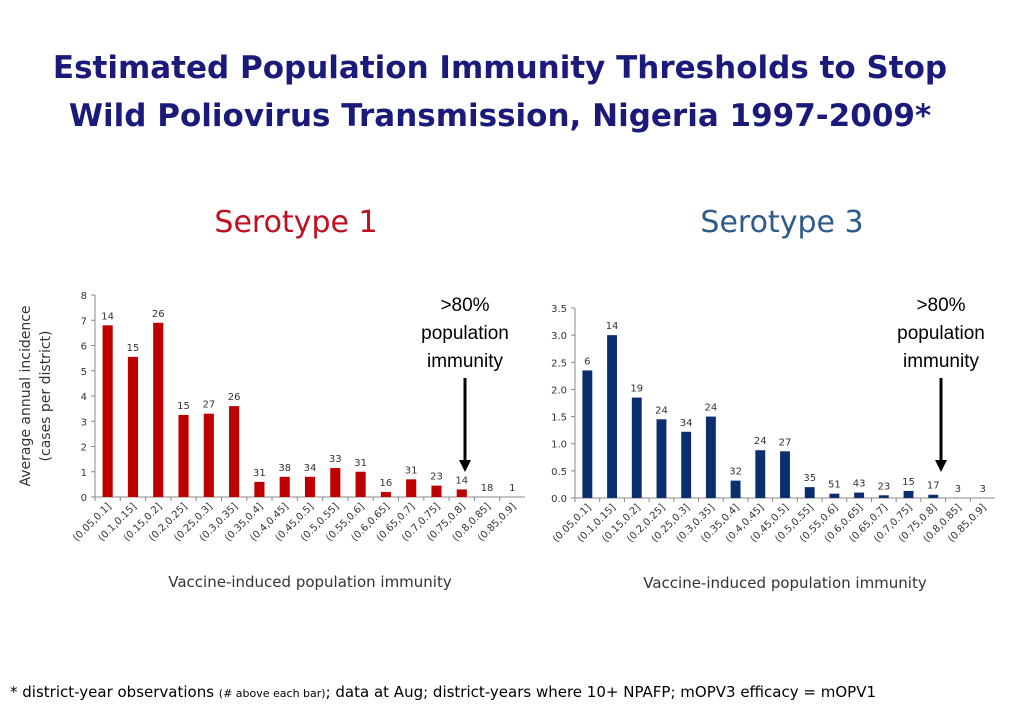 The image size is (1023, 712). What do you see at coordinates (559, 445) in the screenshot?
I see `y-tick-label: 1.0` at bounding box center [559, 445].